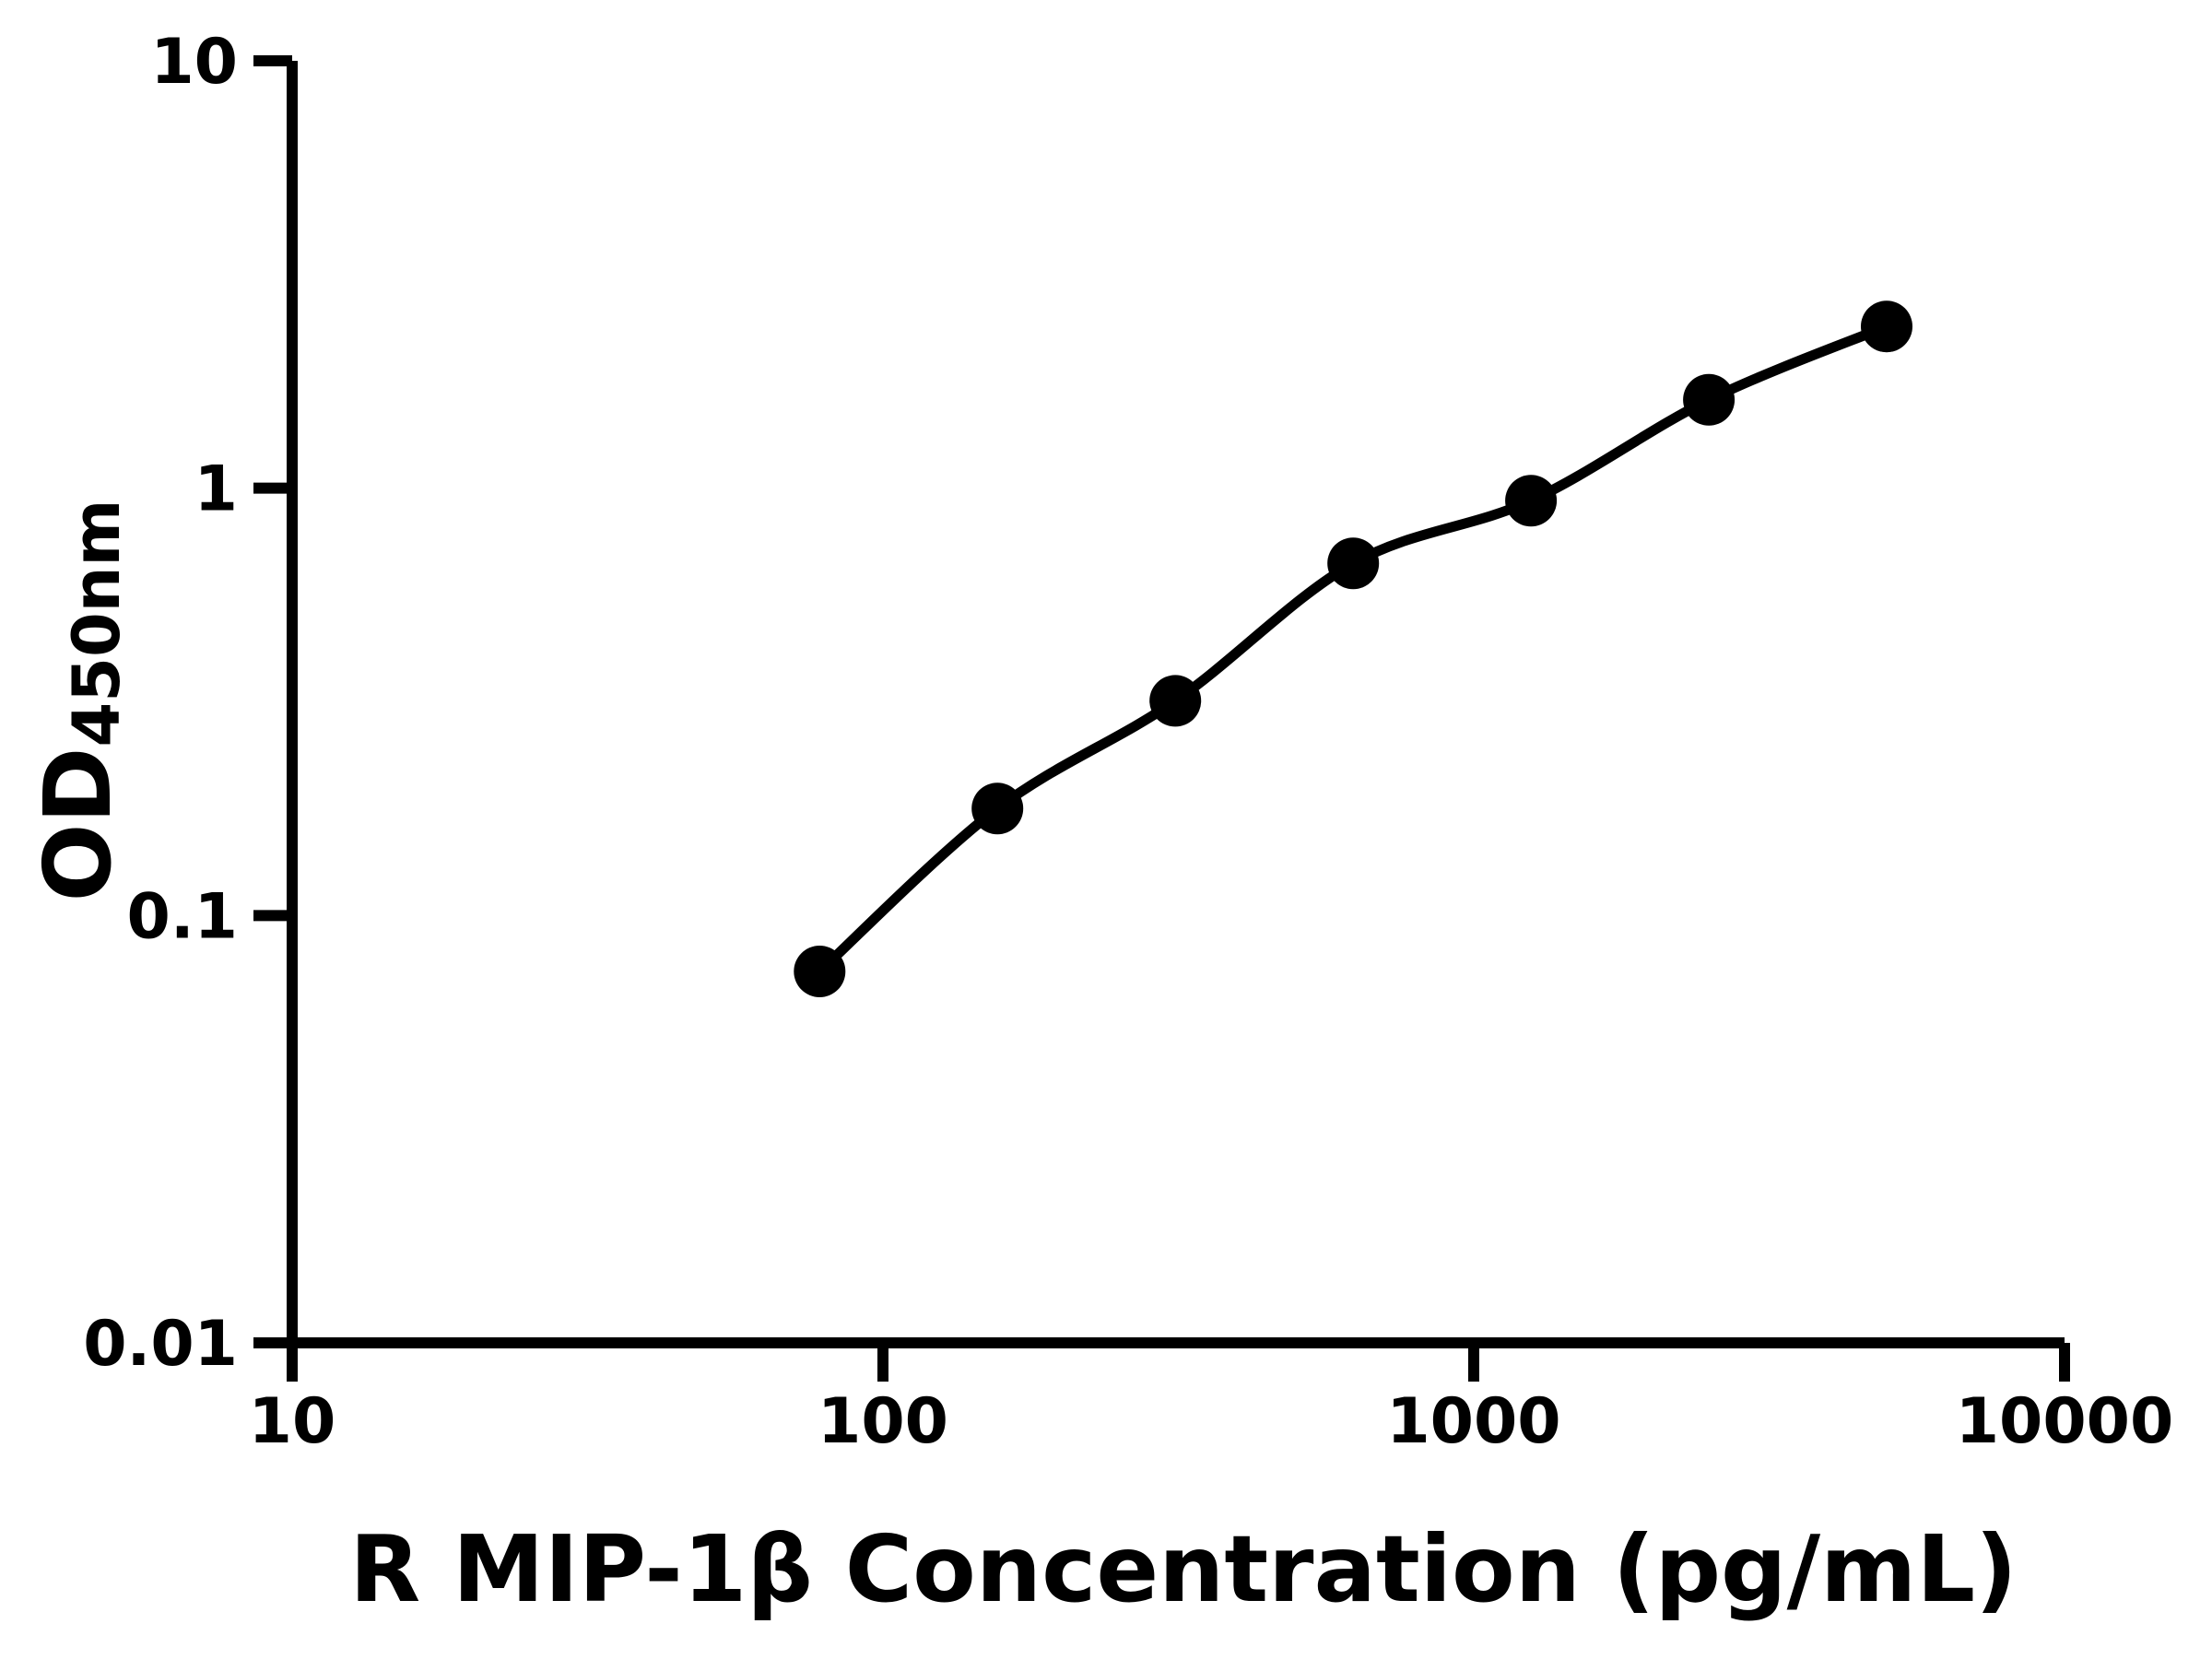 The height and width of the screenshot is (1659, 2212). What do you see at coordinates (194, 62) in the screenshot?
I see `y-axis-tick-label: 10` at bounding box center [194, 62].